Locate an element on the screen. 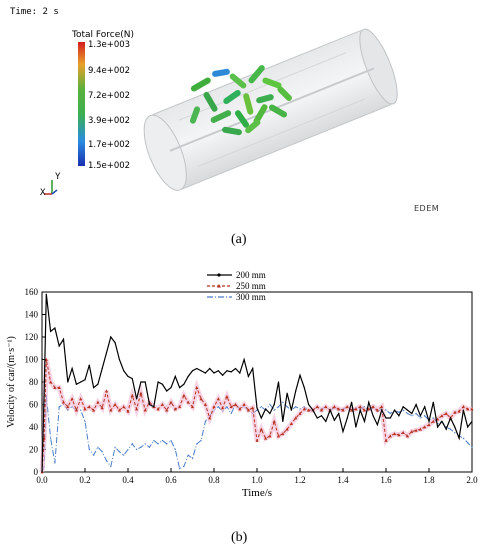 Image resolution: width=483 pixels, height=550 pixels. force-colorbar is located at coordinates (81, 104).